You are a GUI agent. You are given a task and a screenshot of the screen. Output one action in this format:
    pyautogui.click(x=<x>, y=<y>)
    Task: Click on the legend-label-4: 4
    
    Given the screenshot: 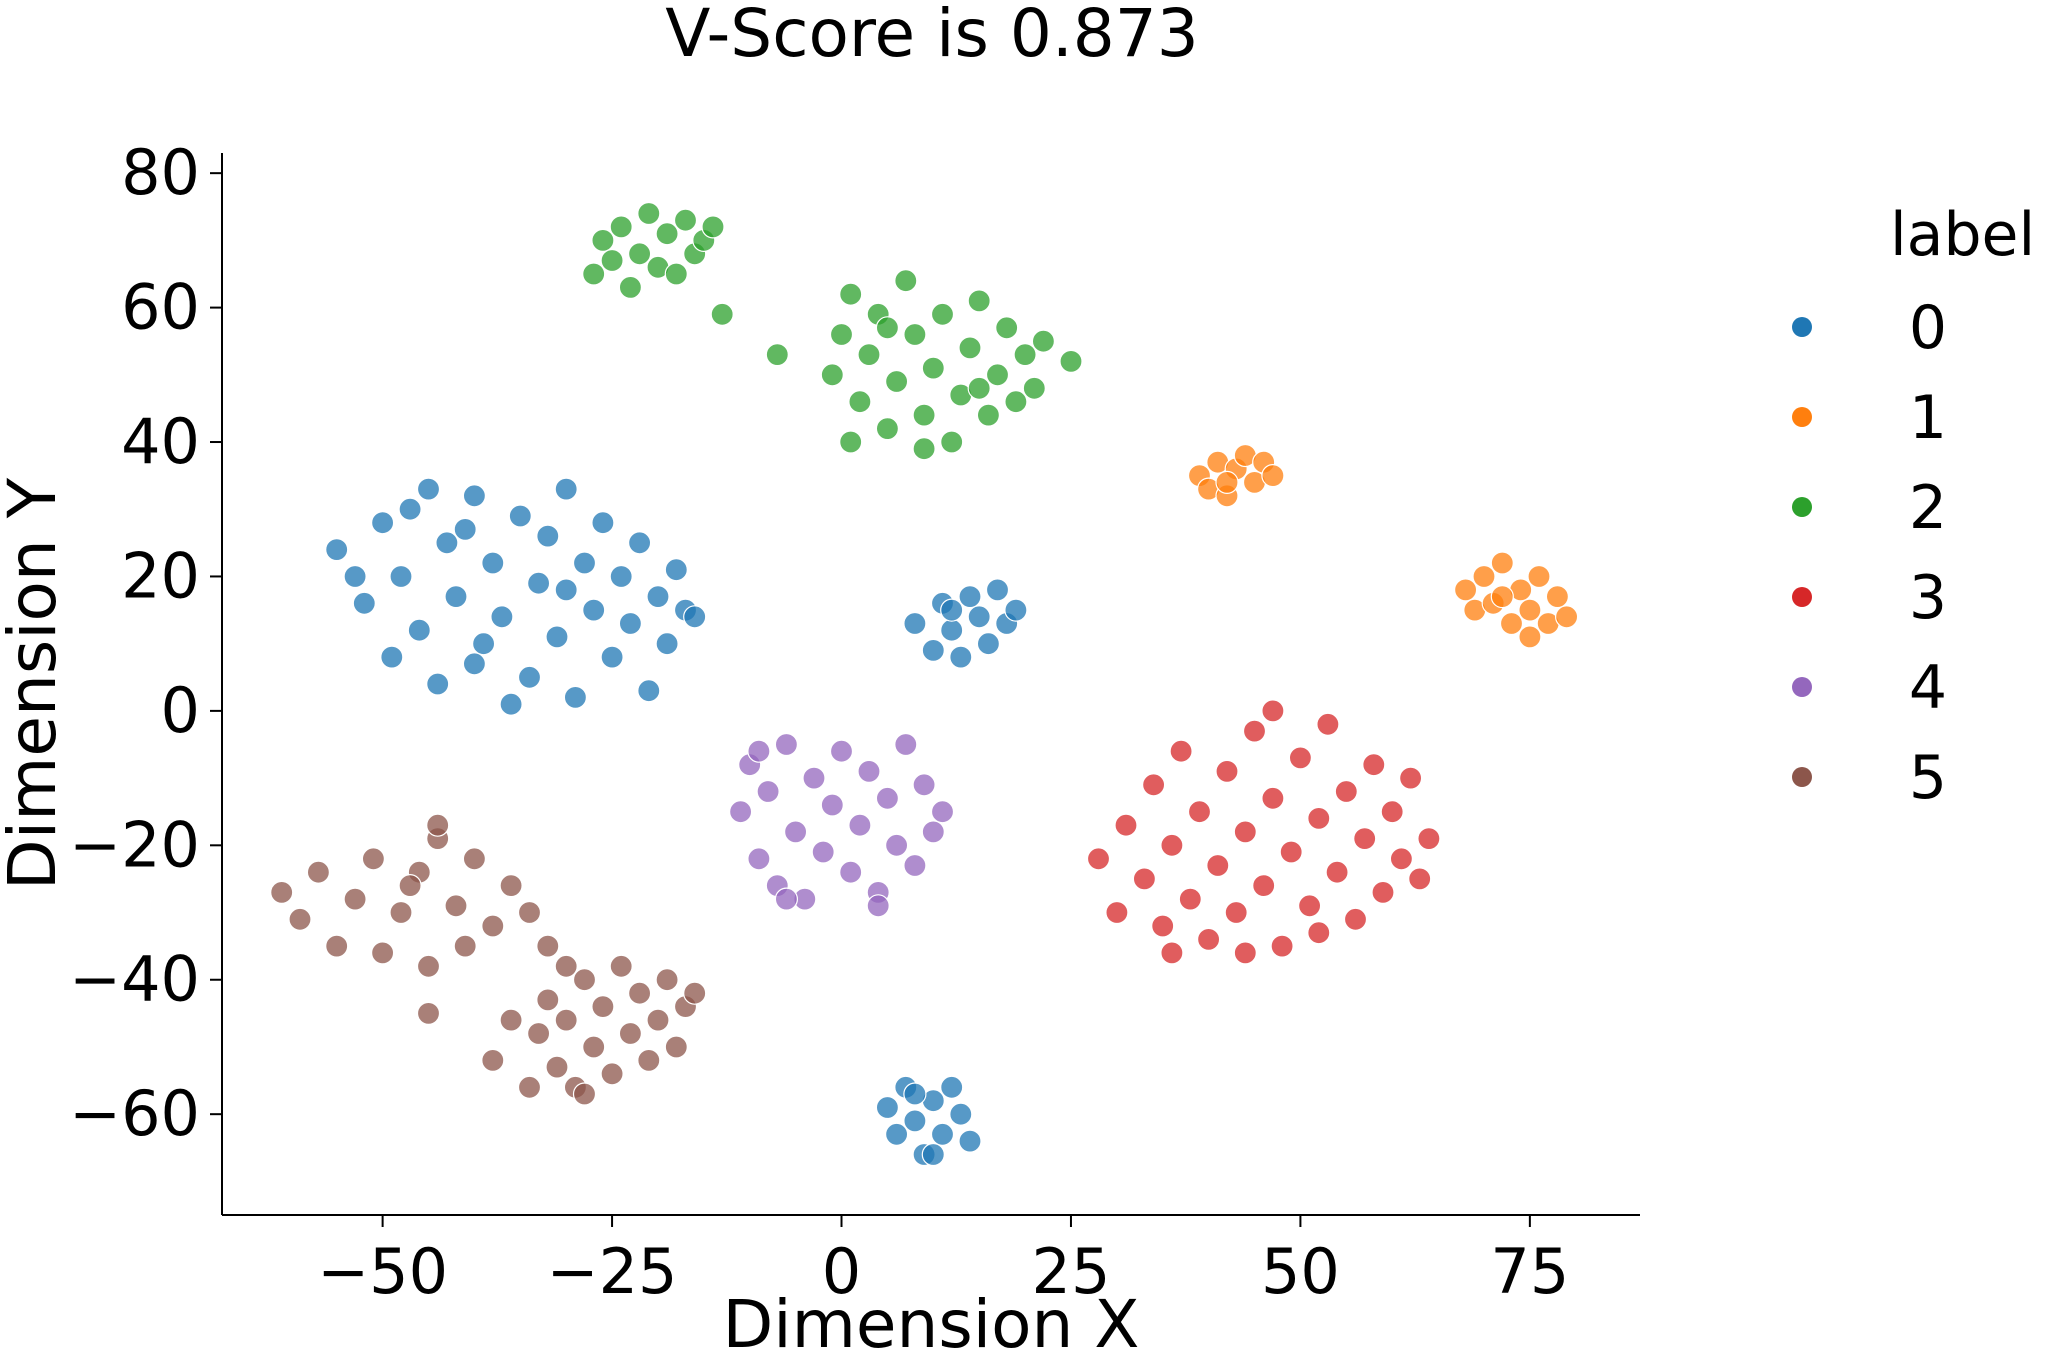 What is the action you would take?
    pyautogui.click(x=1928, y=688)
    